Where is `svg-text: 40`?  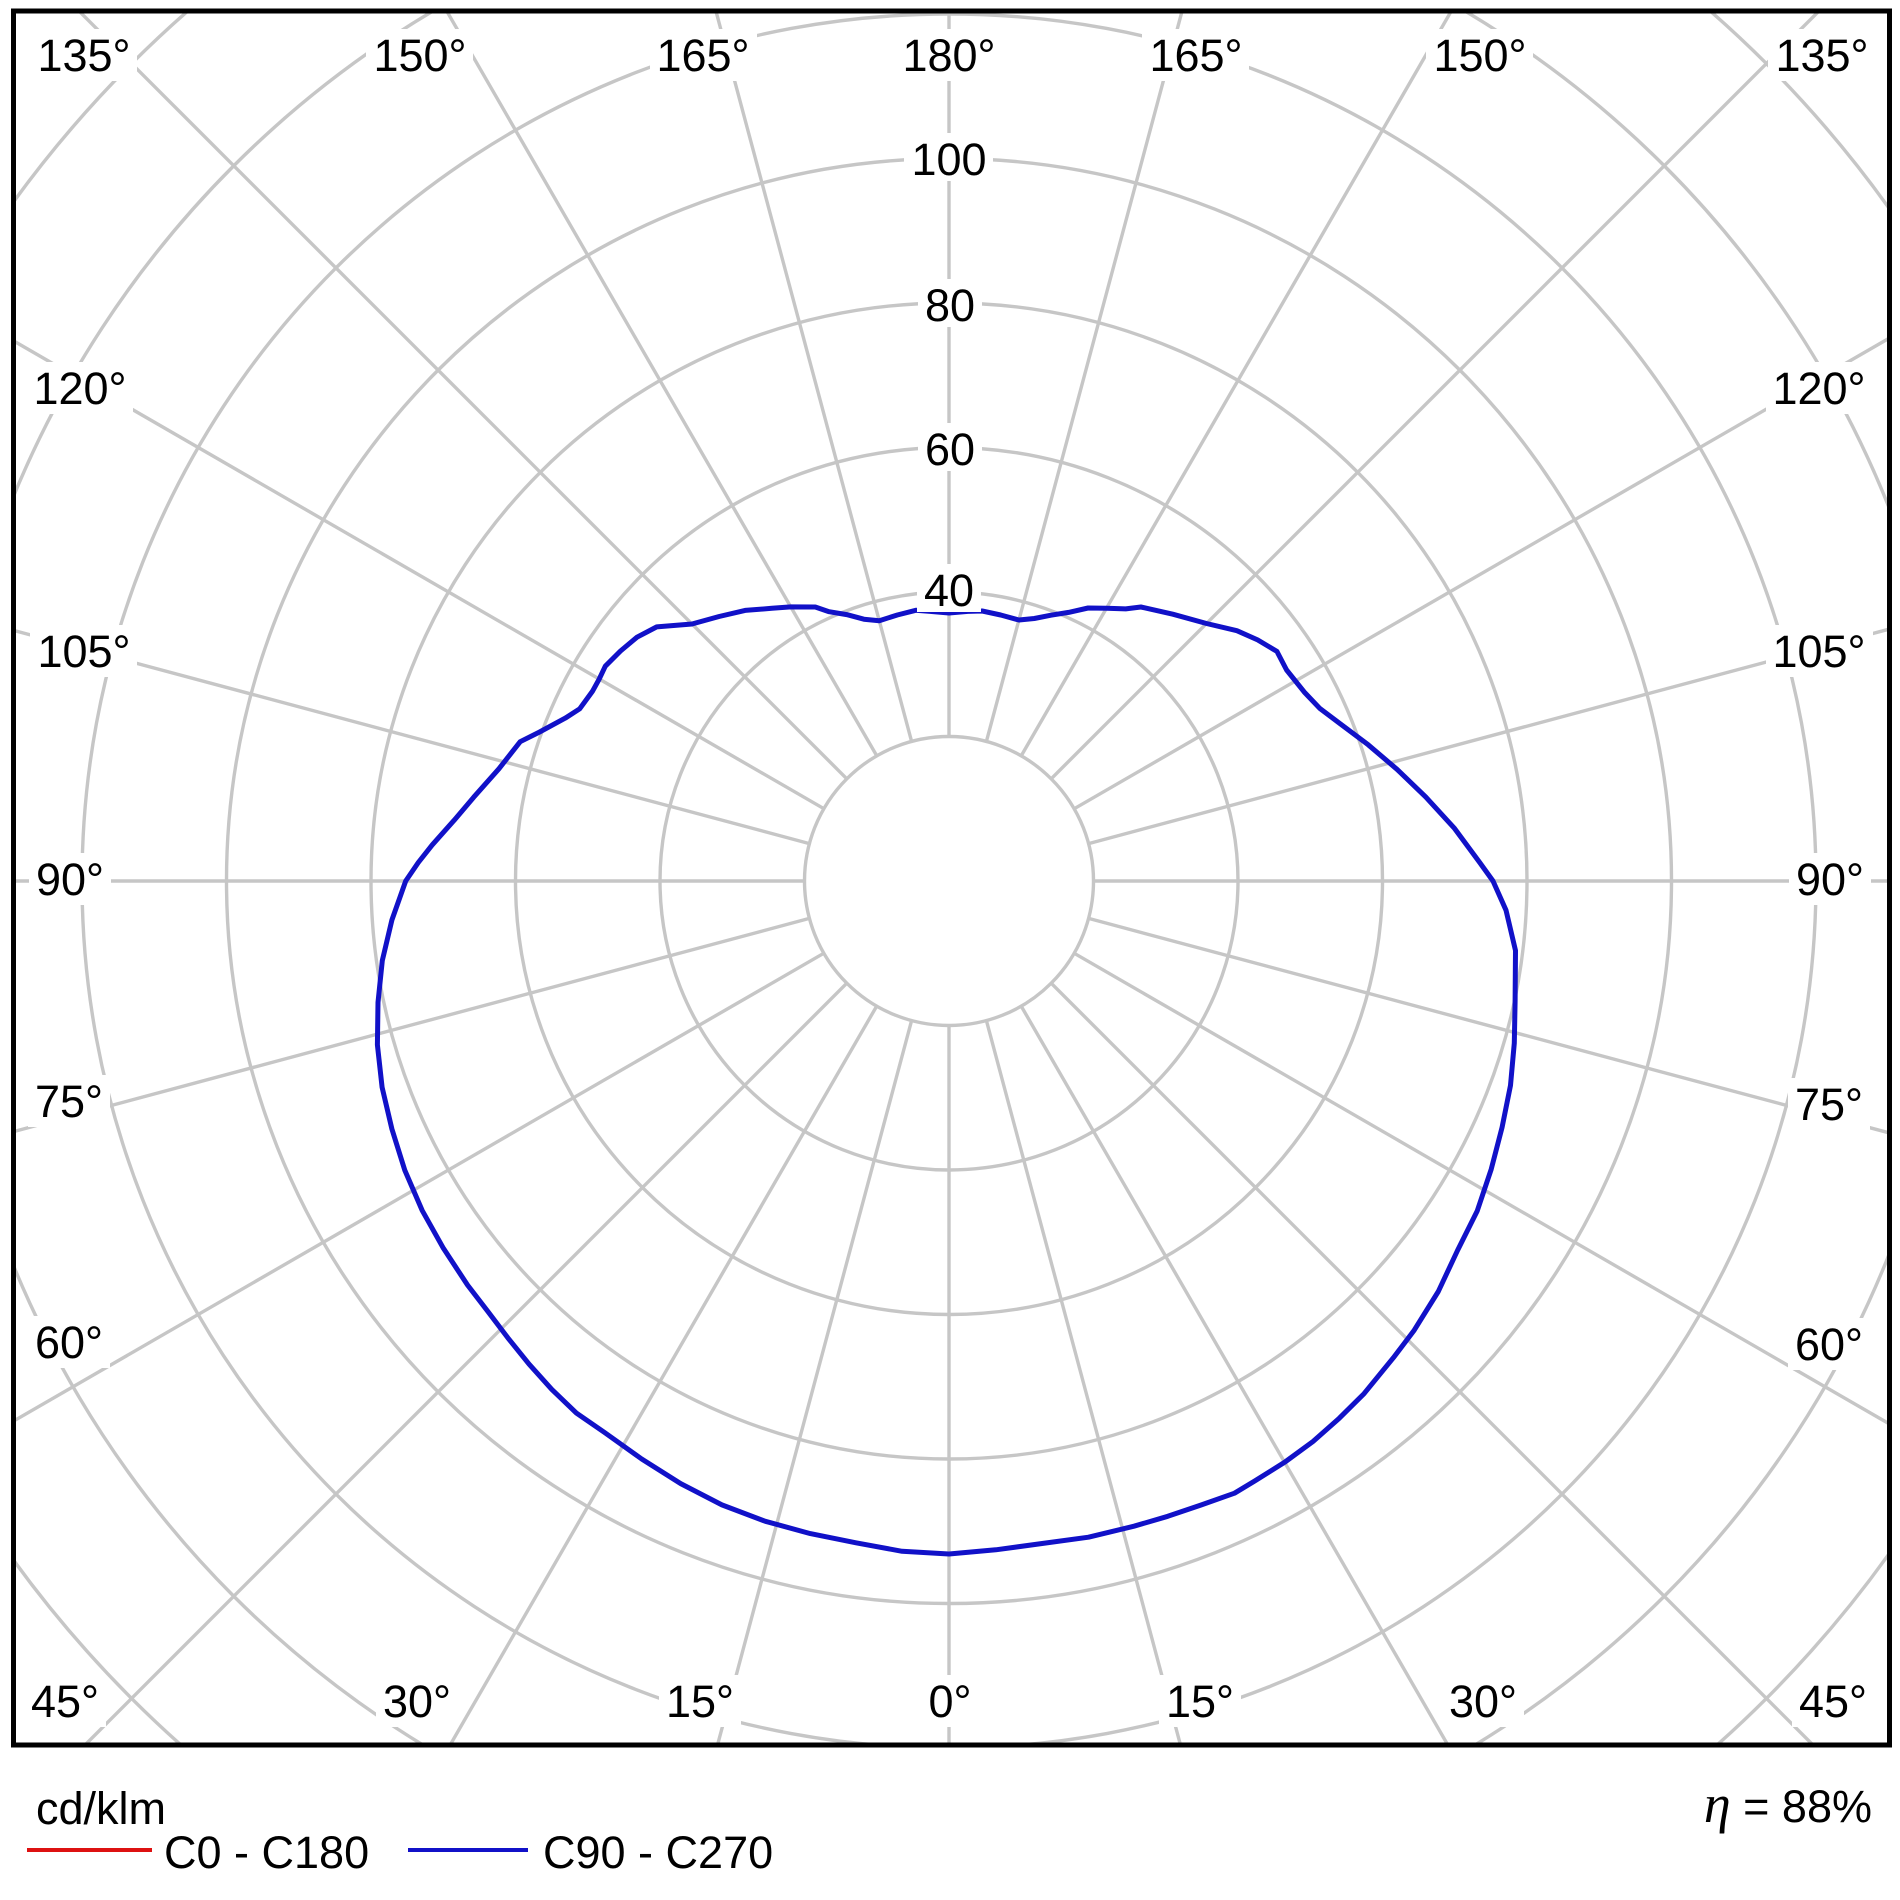 svg-text: 40 is located at coordinates (949, 590).